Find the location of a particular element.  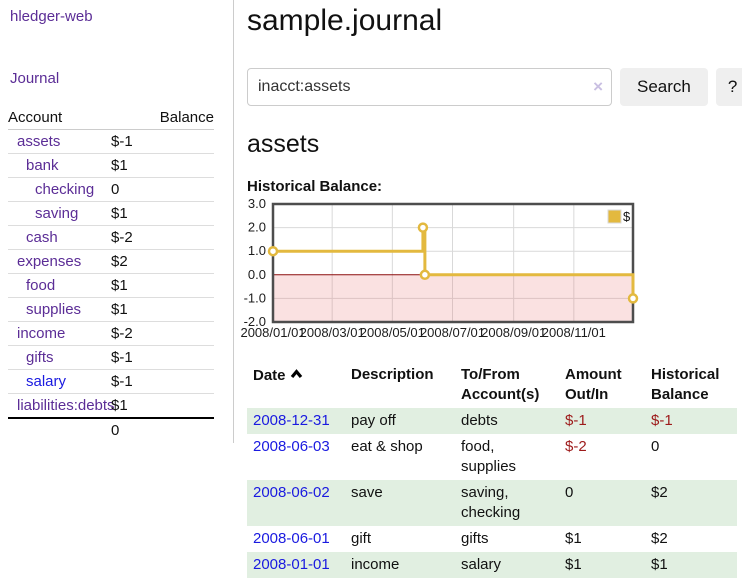

register-row: 2008-06-01 gift gifts $1 $2 is located at coordinates (492, 539).